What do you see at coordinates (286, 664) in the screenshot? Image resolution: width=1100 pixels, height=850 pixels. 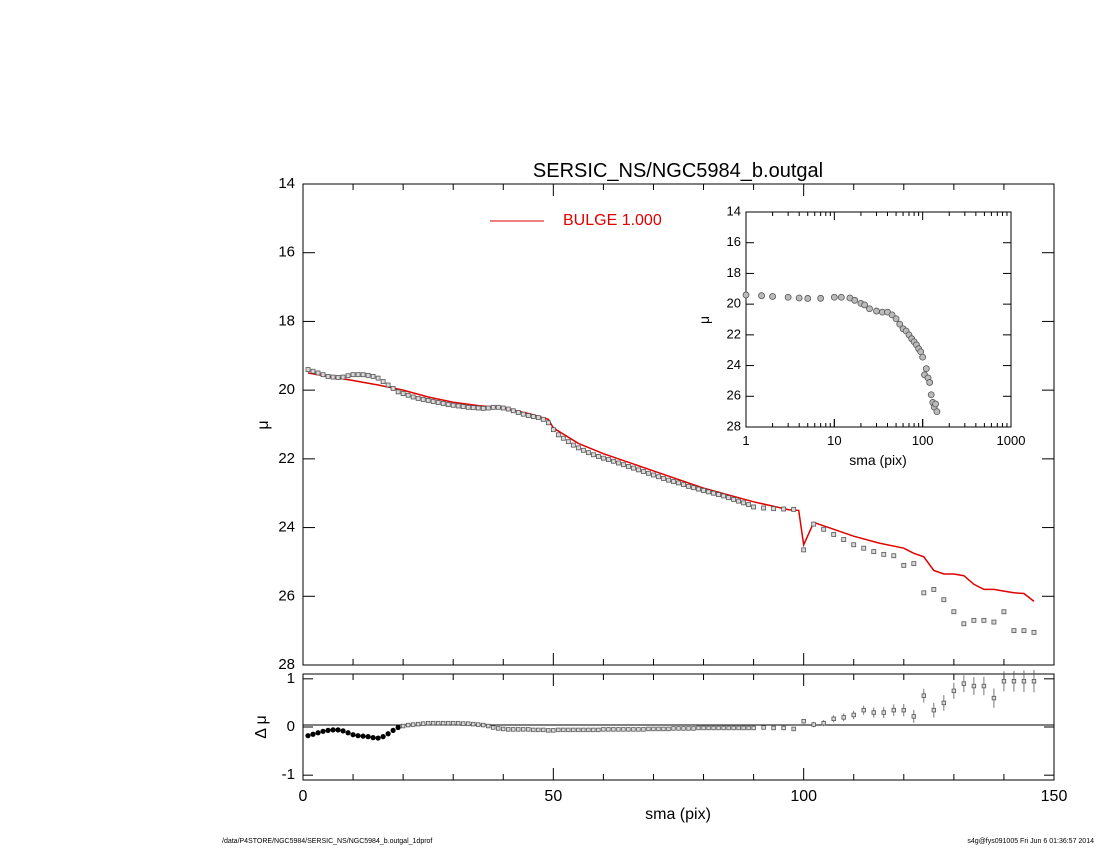 I see `main-ytick-label: 28` at bounding box center [286, 664].